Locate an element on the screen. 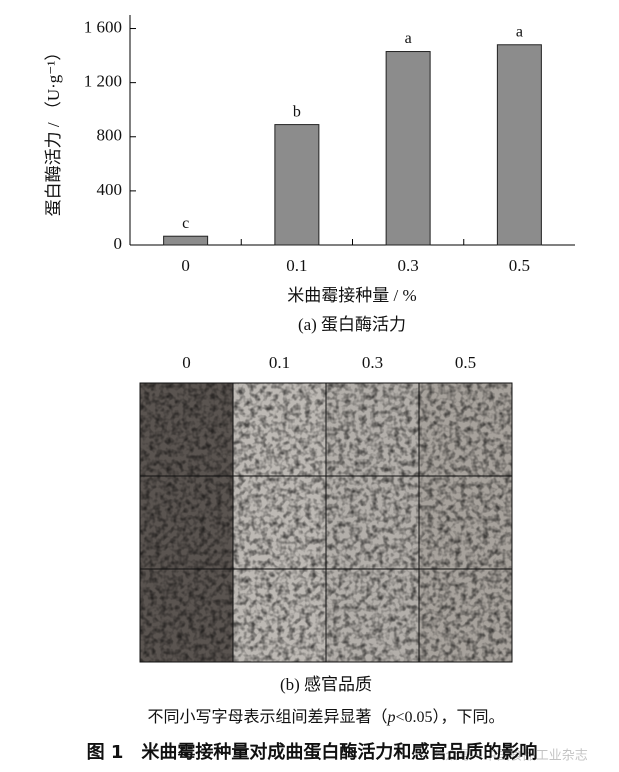  column-label: 0 is located at coordinates (186, 362).